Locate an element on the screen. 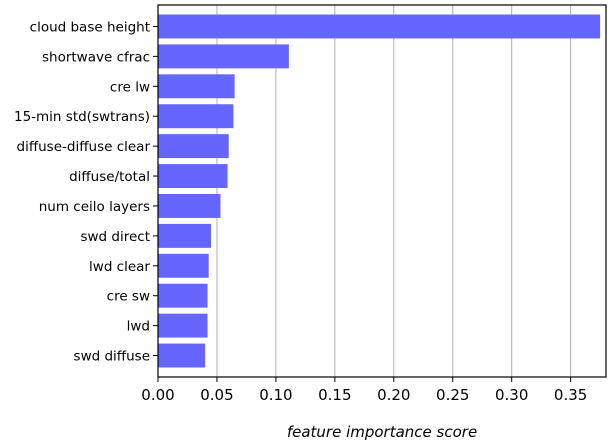 Image resolution: width=612 pixels, height=443 pixels. y-tick-label: cre sw is located at coordinates (128, 297).